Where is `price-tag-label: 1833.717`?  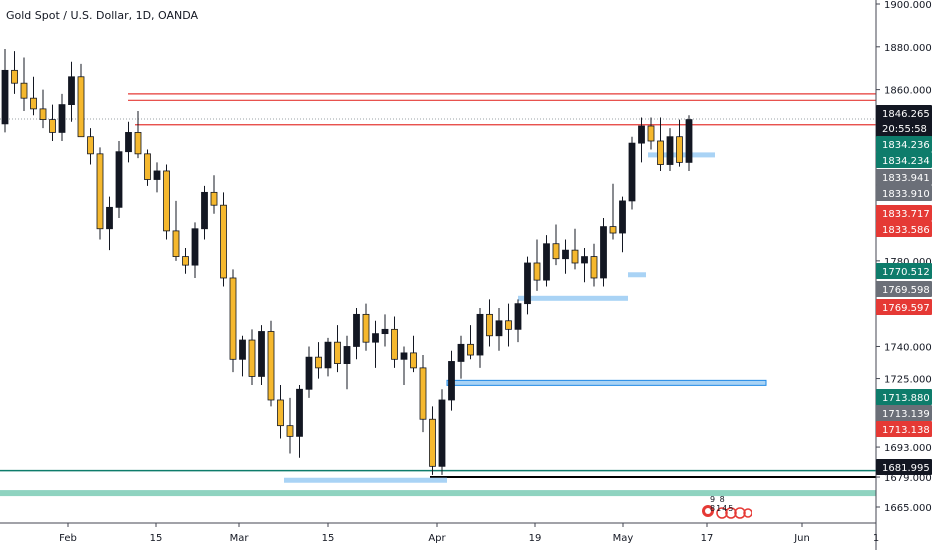 price-tag-label: 1833.717 is located at coordinates (906, 214).